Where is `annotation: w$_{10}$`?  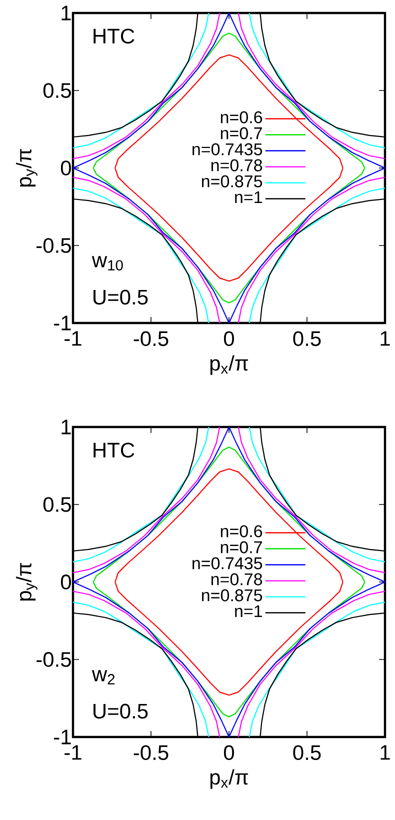
annotation: w$_{10}$ is located at coordinates (107, 263).